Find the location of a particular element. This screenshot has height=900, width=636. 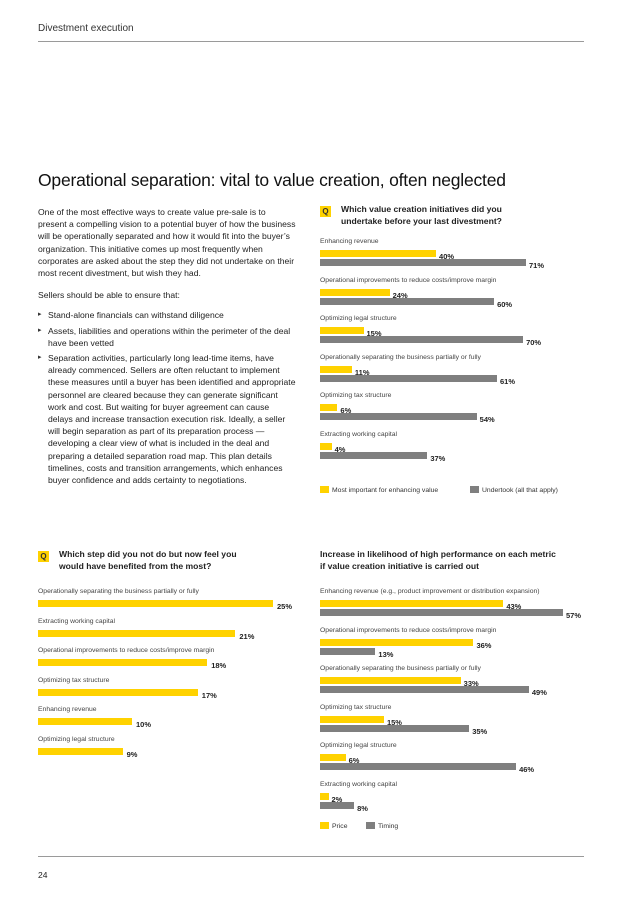

data-label: 25% is located at coordinates (285, 606).